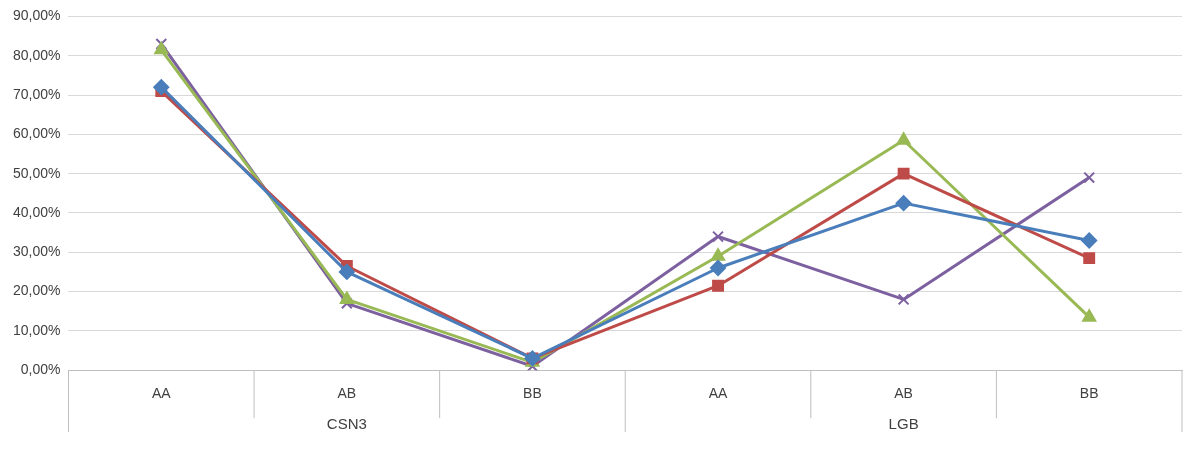  I want to click on y-tick-label: 0,00%, so click(40, 369).